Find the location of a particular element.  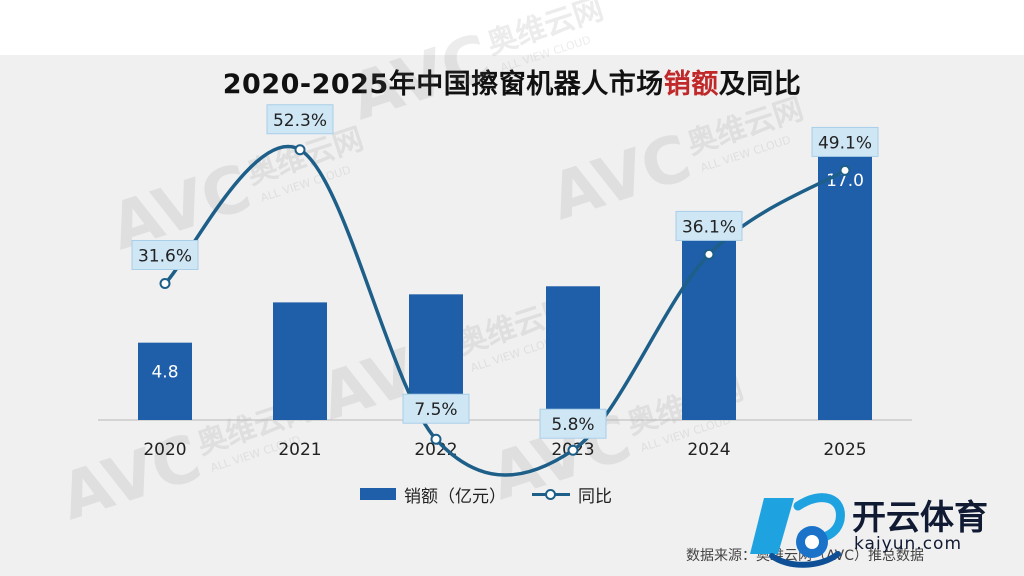

yoy-label: 7.5% is located at coordinates (435, 410).